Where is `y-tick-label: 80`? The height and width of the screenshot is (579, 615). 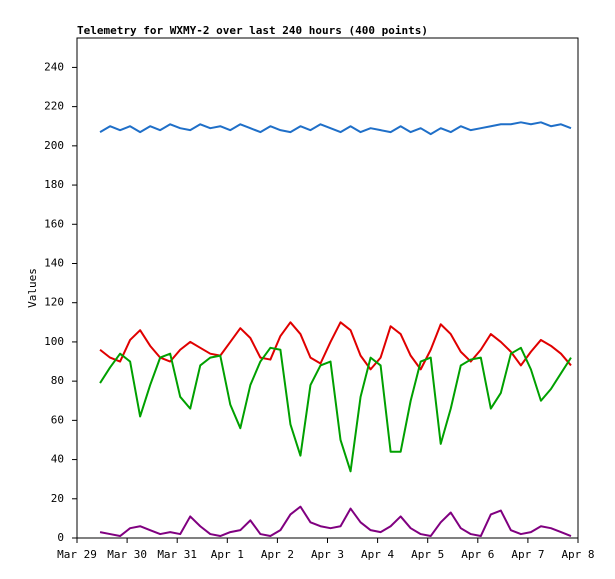
y-tick-label: 80 is located at coordinates (57, 380).